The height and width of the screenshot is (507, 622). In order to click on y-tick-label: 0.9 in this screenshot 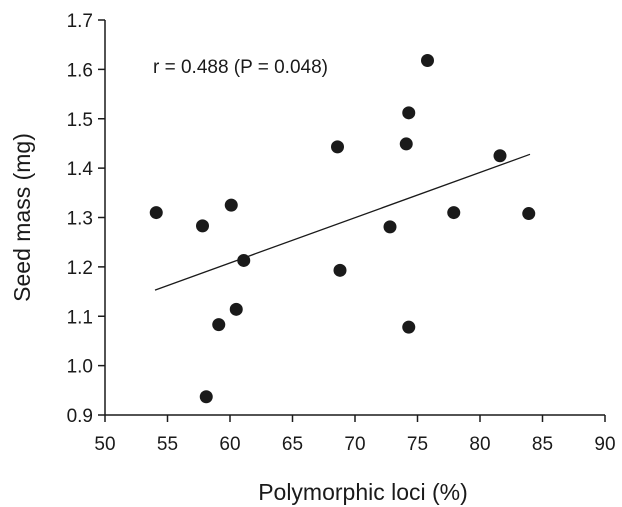, I will do `click(80, 416)`.